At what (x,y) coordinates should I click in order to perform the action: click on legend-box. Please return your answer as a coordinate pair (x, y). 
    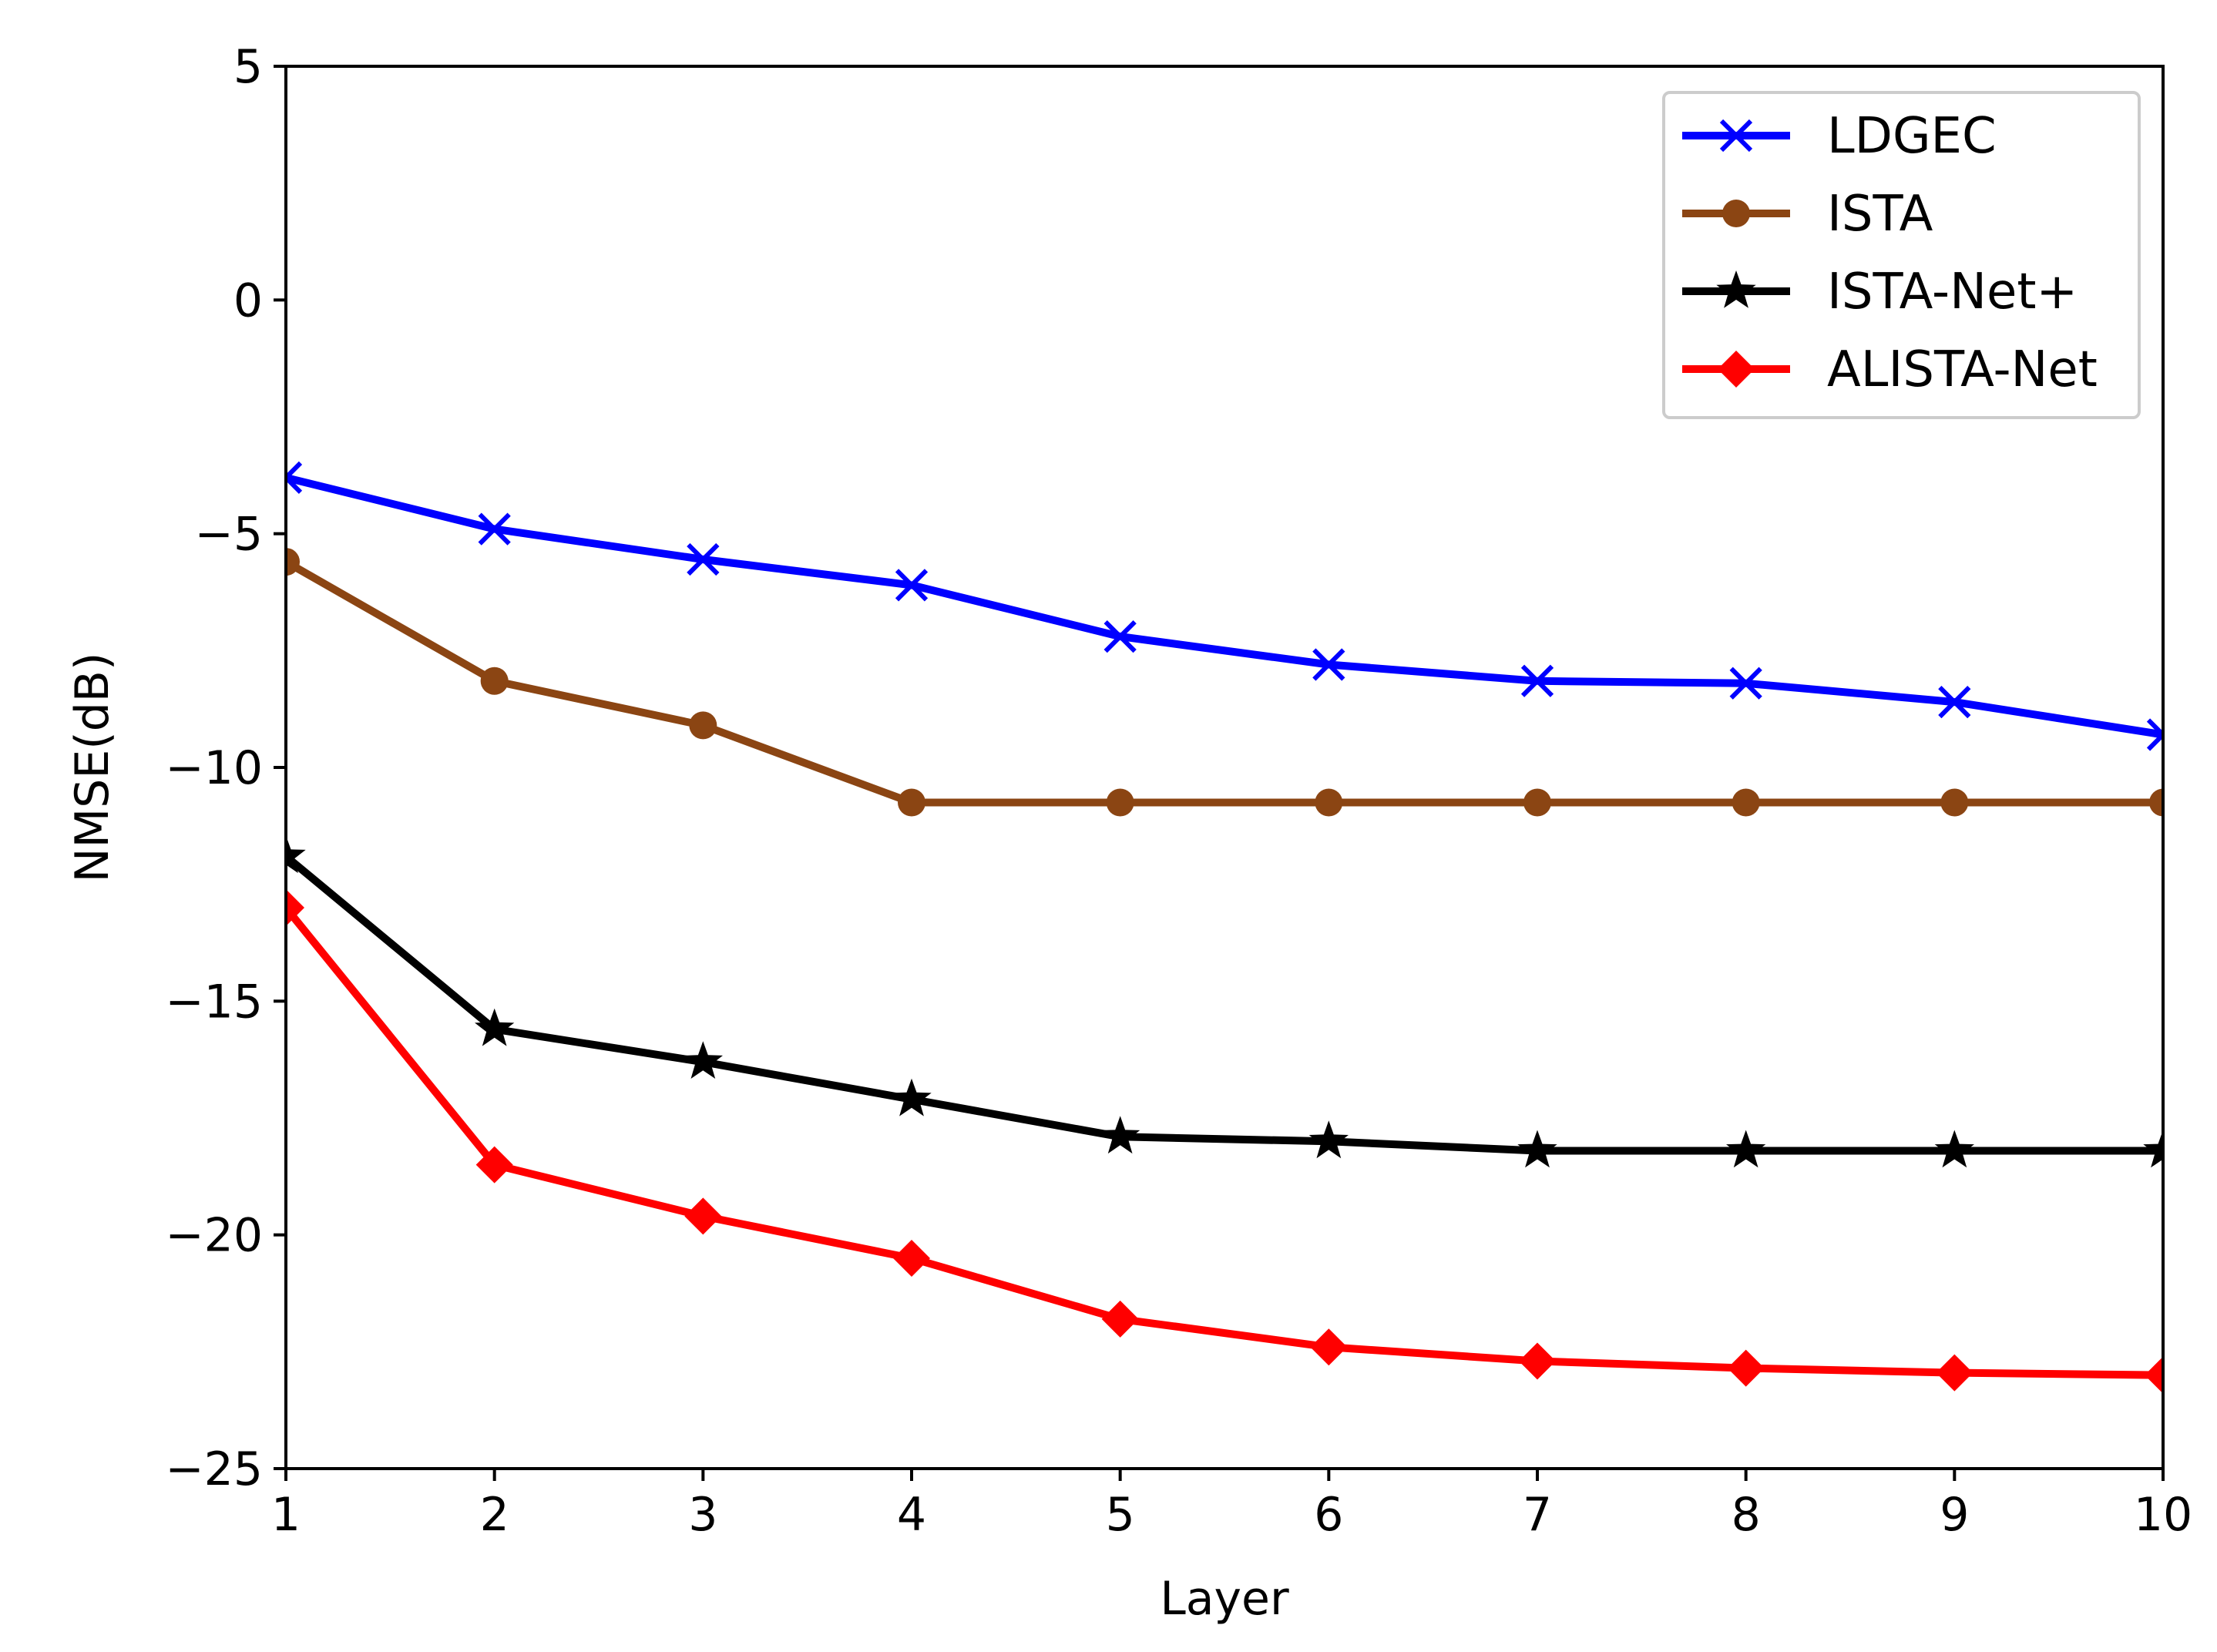
    Looking at the image, I should click on (1901, 255).